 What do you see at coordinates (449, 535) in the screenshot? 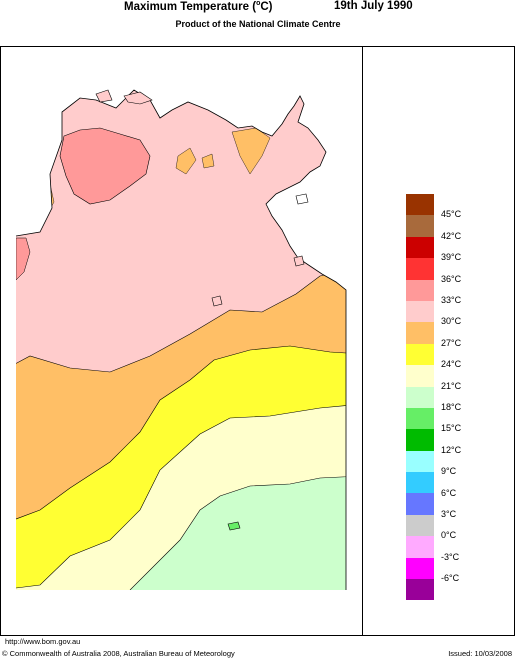
I see `legend-label: 0°C` at bounding box center [449, 535].